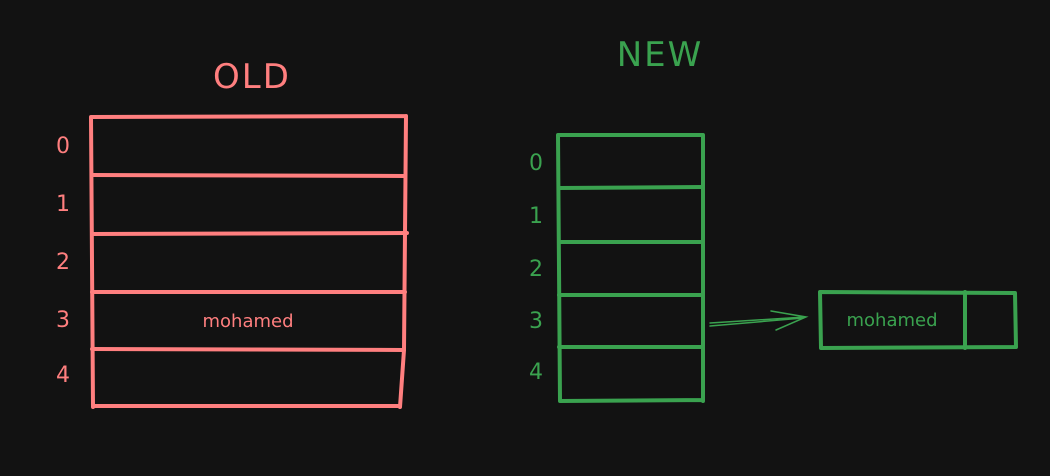 This screenshot has height=476, width=1050. What do you see at coordinates (631, 187) in the screenshot?
I see `new-row-divider` at bounding box center [631, 187].